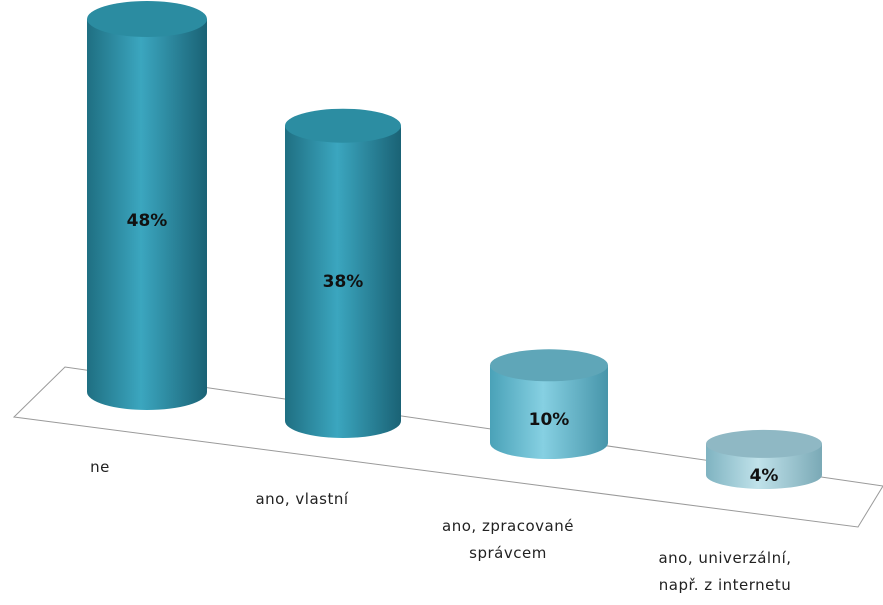 This screenshot has width=883, height=605. I want to click on category-label: ano, vlastní, so click(301, 499).